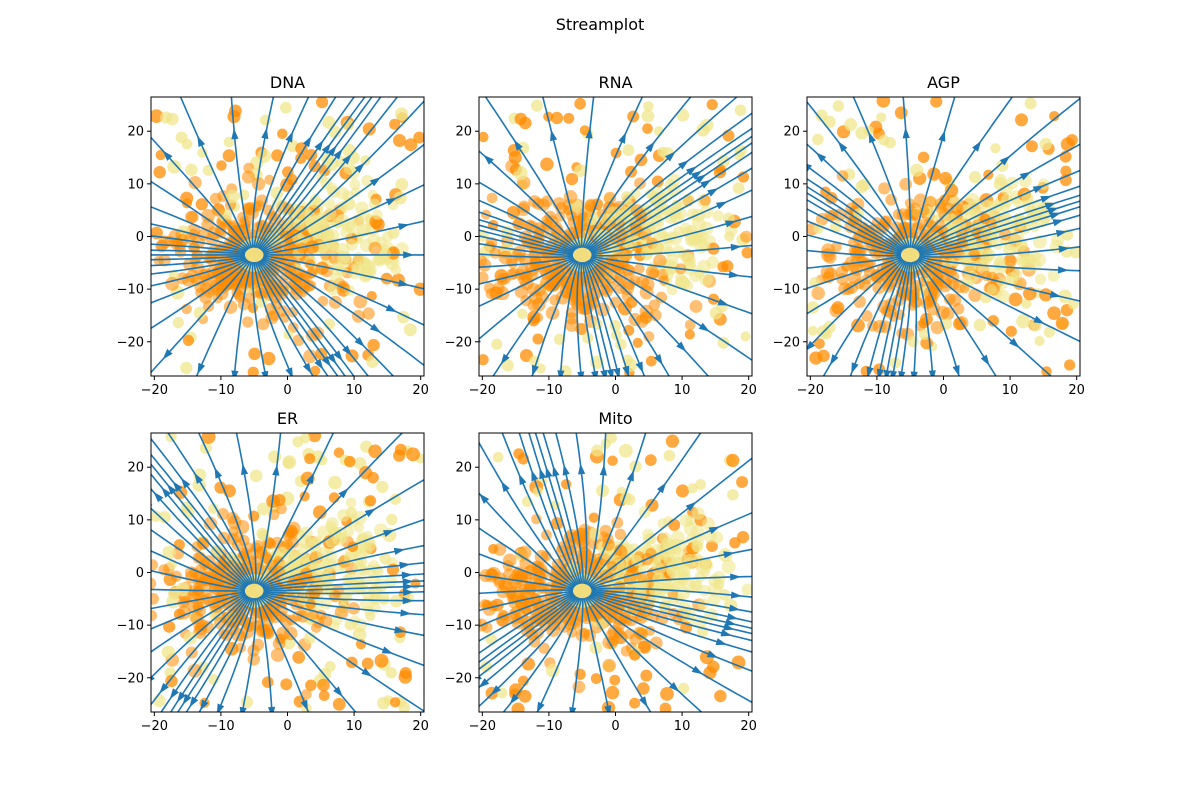 This screenshot has width=1200, height=800. I want to click on x-tick-label: 0, so click(615, 390).